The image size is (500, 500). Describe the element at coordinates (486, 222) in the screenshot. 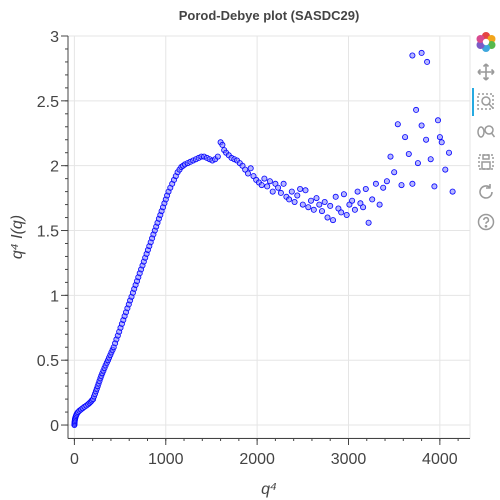

I see `help-tool-icon` at that location.